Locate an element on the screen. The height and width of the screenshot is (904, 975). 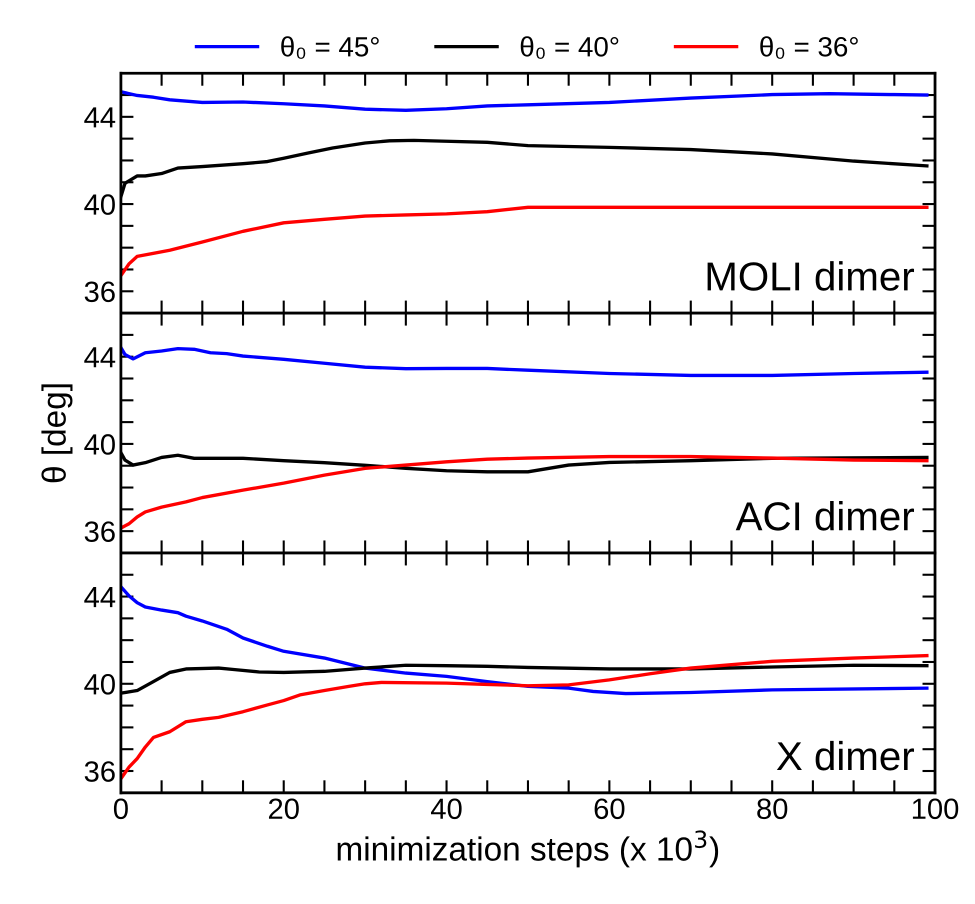
annotation: ACI dimer is located at coordinates (825, 516).